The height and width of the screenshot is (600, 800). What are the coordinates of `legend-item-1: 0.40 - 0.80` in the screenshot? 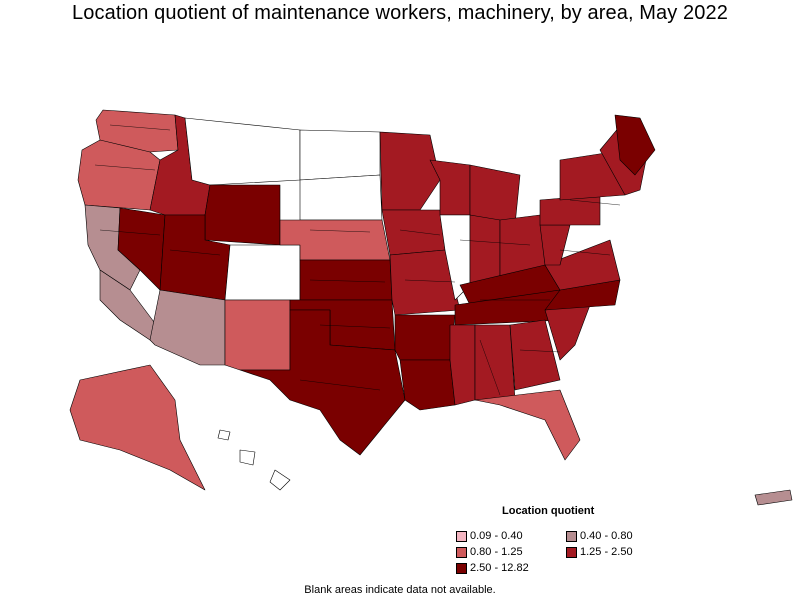 It's located at (599, 536).